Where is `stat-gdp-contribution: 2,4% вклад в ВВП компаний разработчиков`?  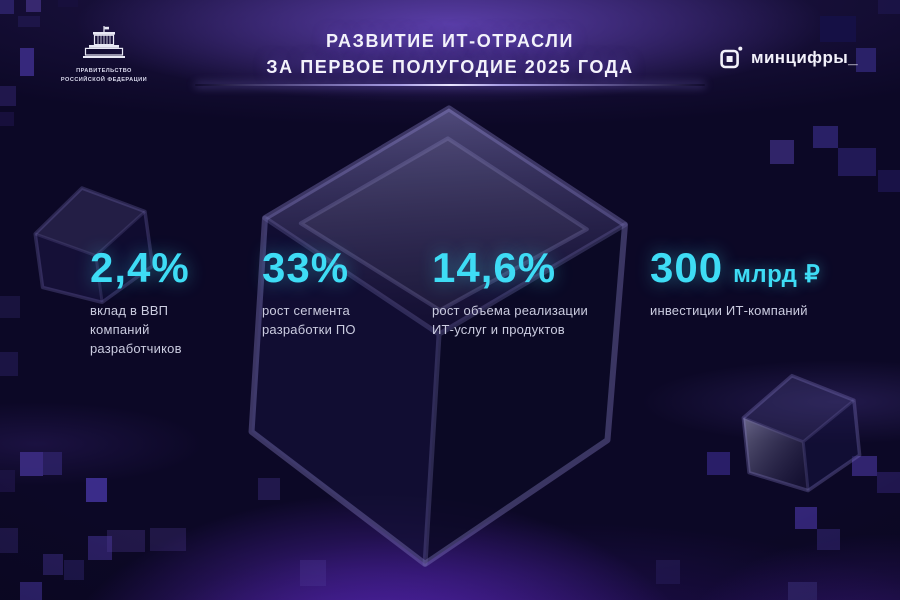
stat-gdp-contribution: 2,4% вклад в ВВП компаний разработчиков is located at coordinates (145, 303).